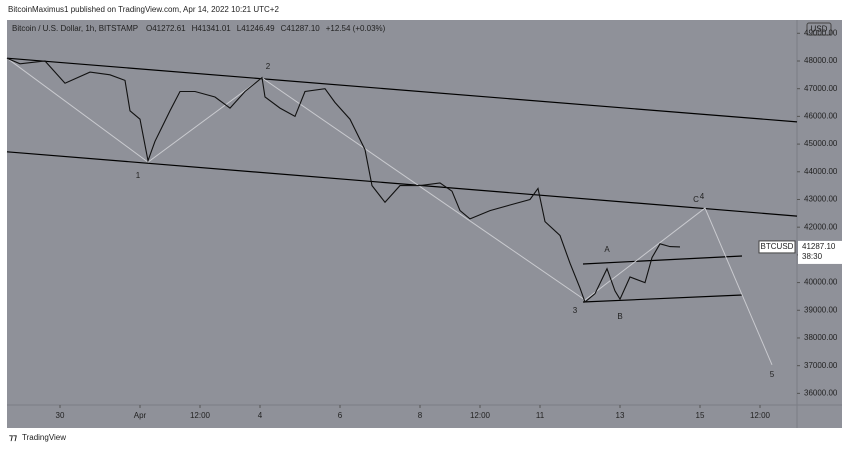 This screenshot has height=450, width=850. What do you see at coordinates (821, 171) in the screenshot?
I see `y-tick-label: 44000.00` at bounding box center [821, 171].